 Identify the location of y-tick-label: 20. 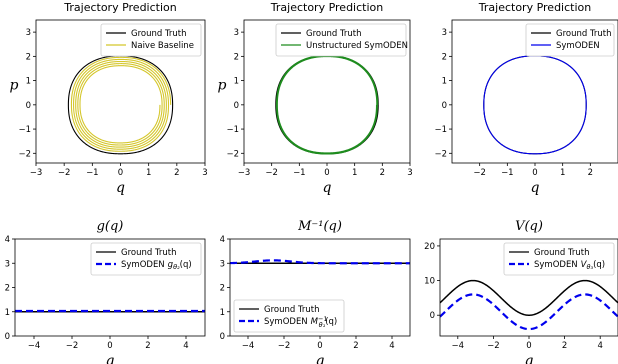
(429, 247).